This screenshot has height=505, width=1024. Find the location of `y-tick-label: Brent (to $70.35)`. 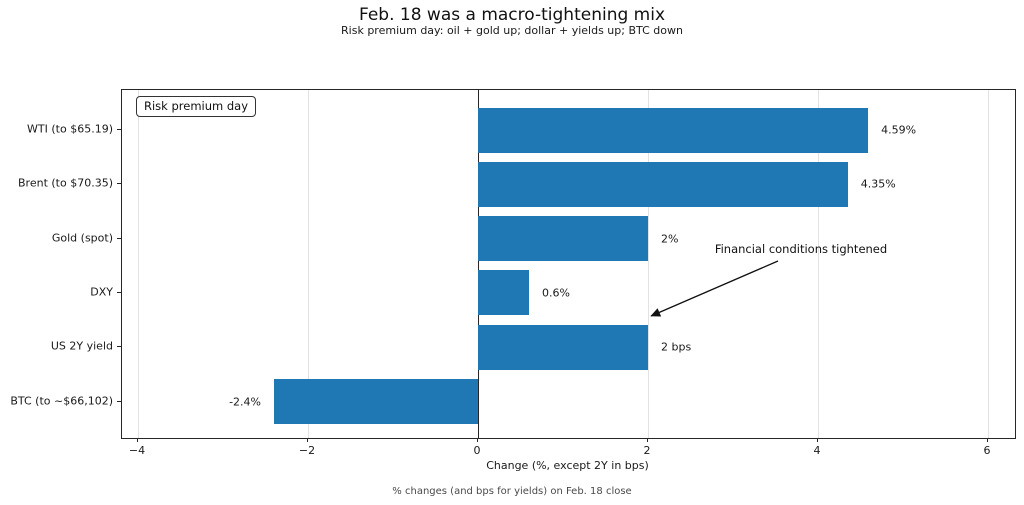

y-tick-label: Brent (to $70.35) is located at coordinates (65, 183).